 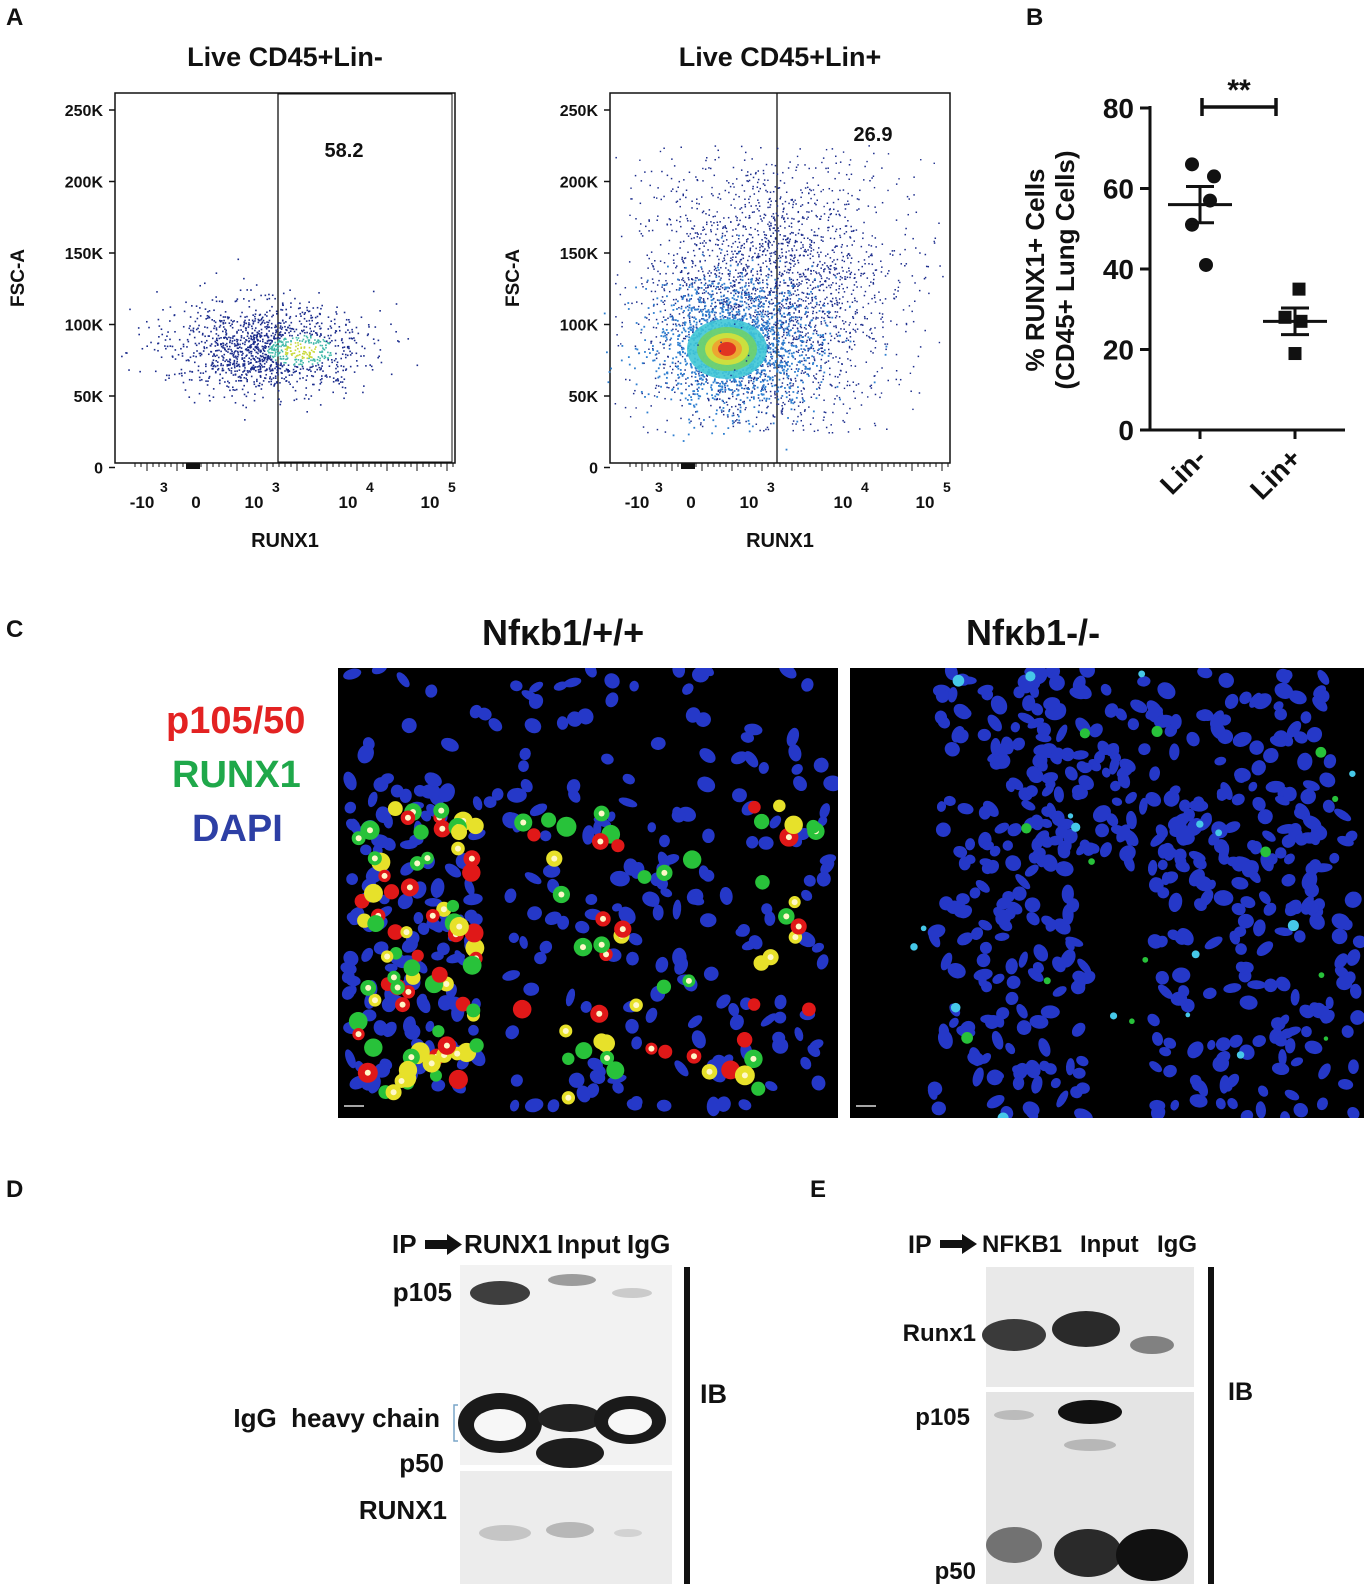 What do you see at coordinates (1275, 473) in the screenshot?
I see `x-category-label: Lin+` at bounding box center [1275, 473].